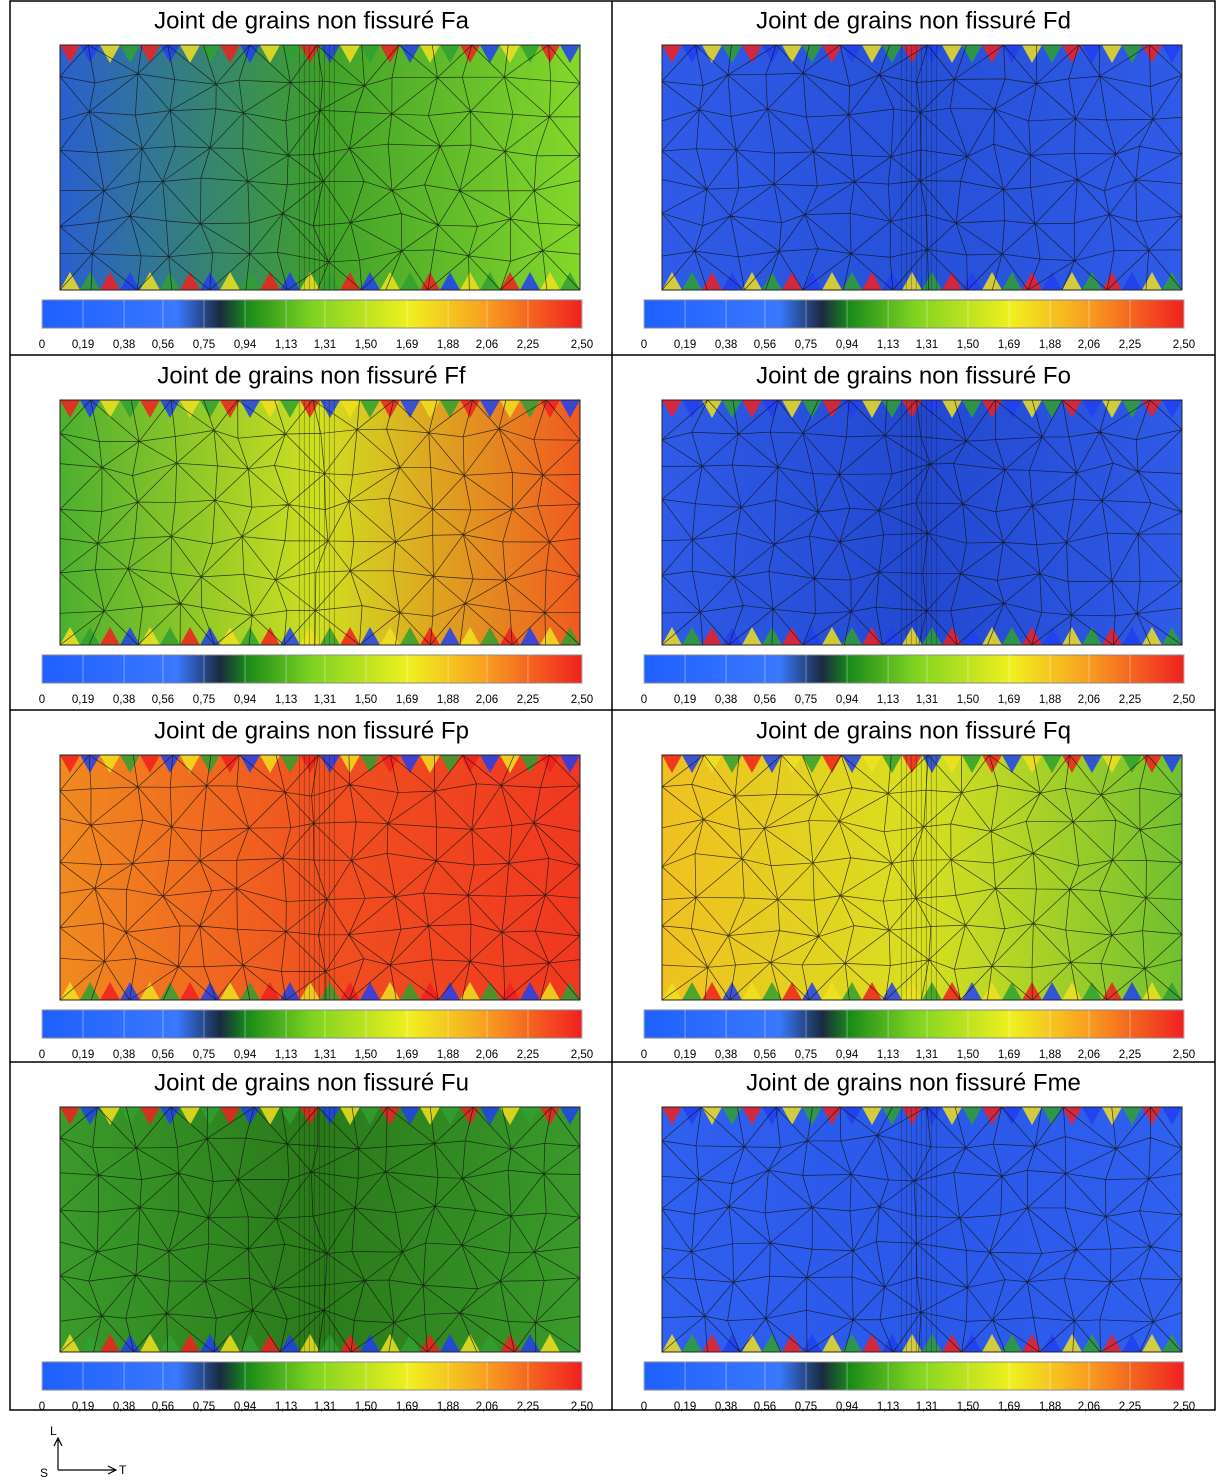 The image size is (1216, 1483). Describe the element at coordinates (320, 877) in the screenshot. I see `contour-outline` at that location.